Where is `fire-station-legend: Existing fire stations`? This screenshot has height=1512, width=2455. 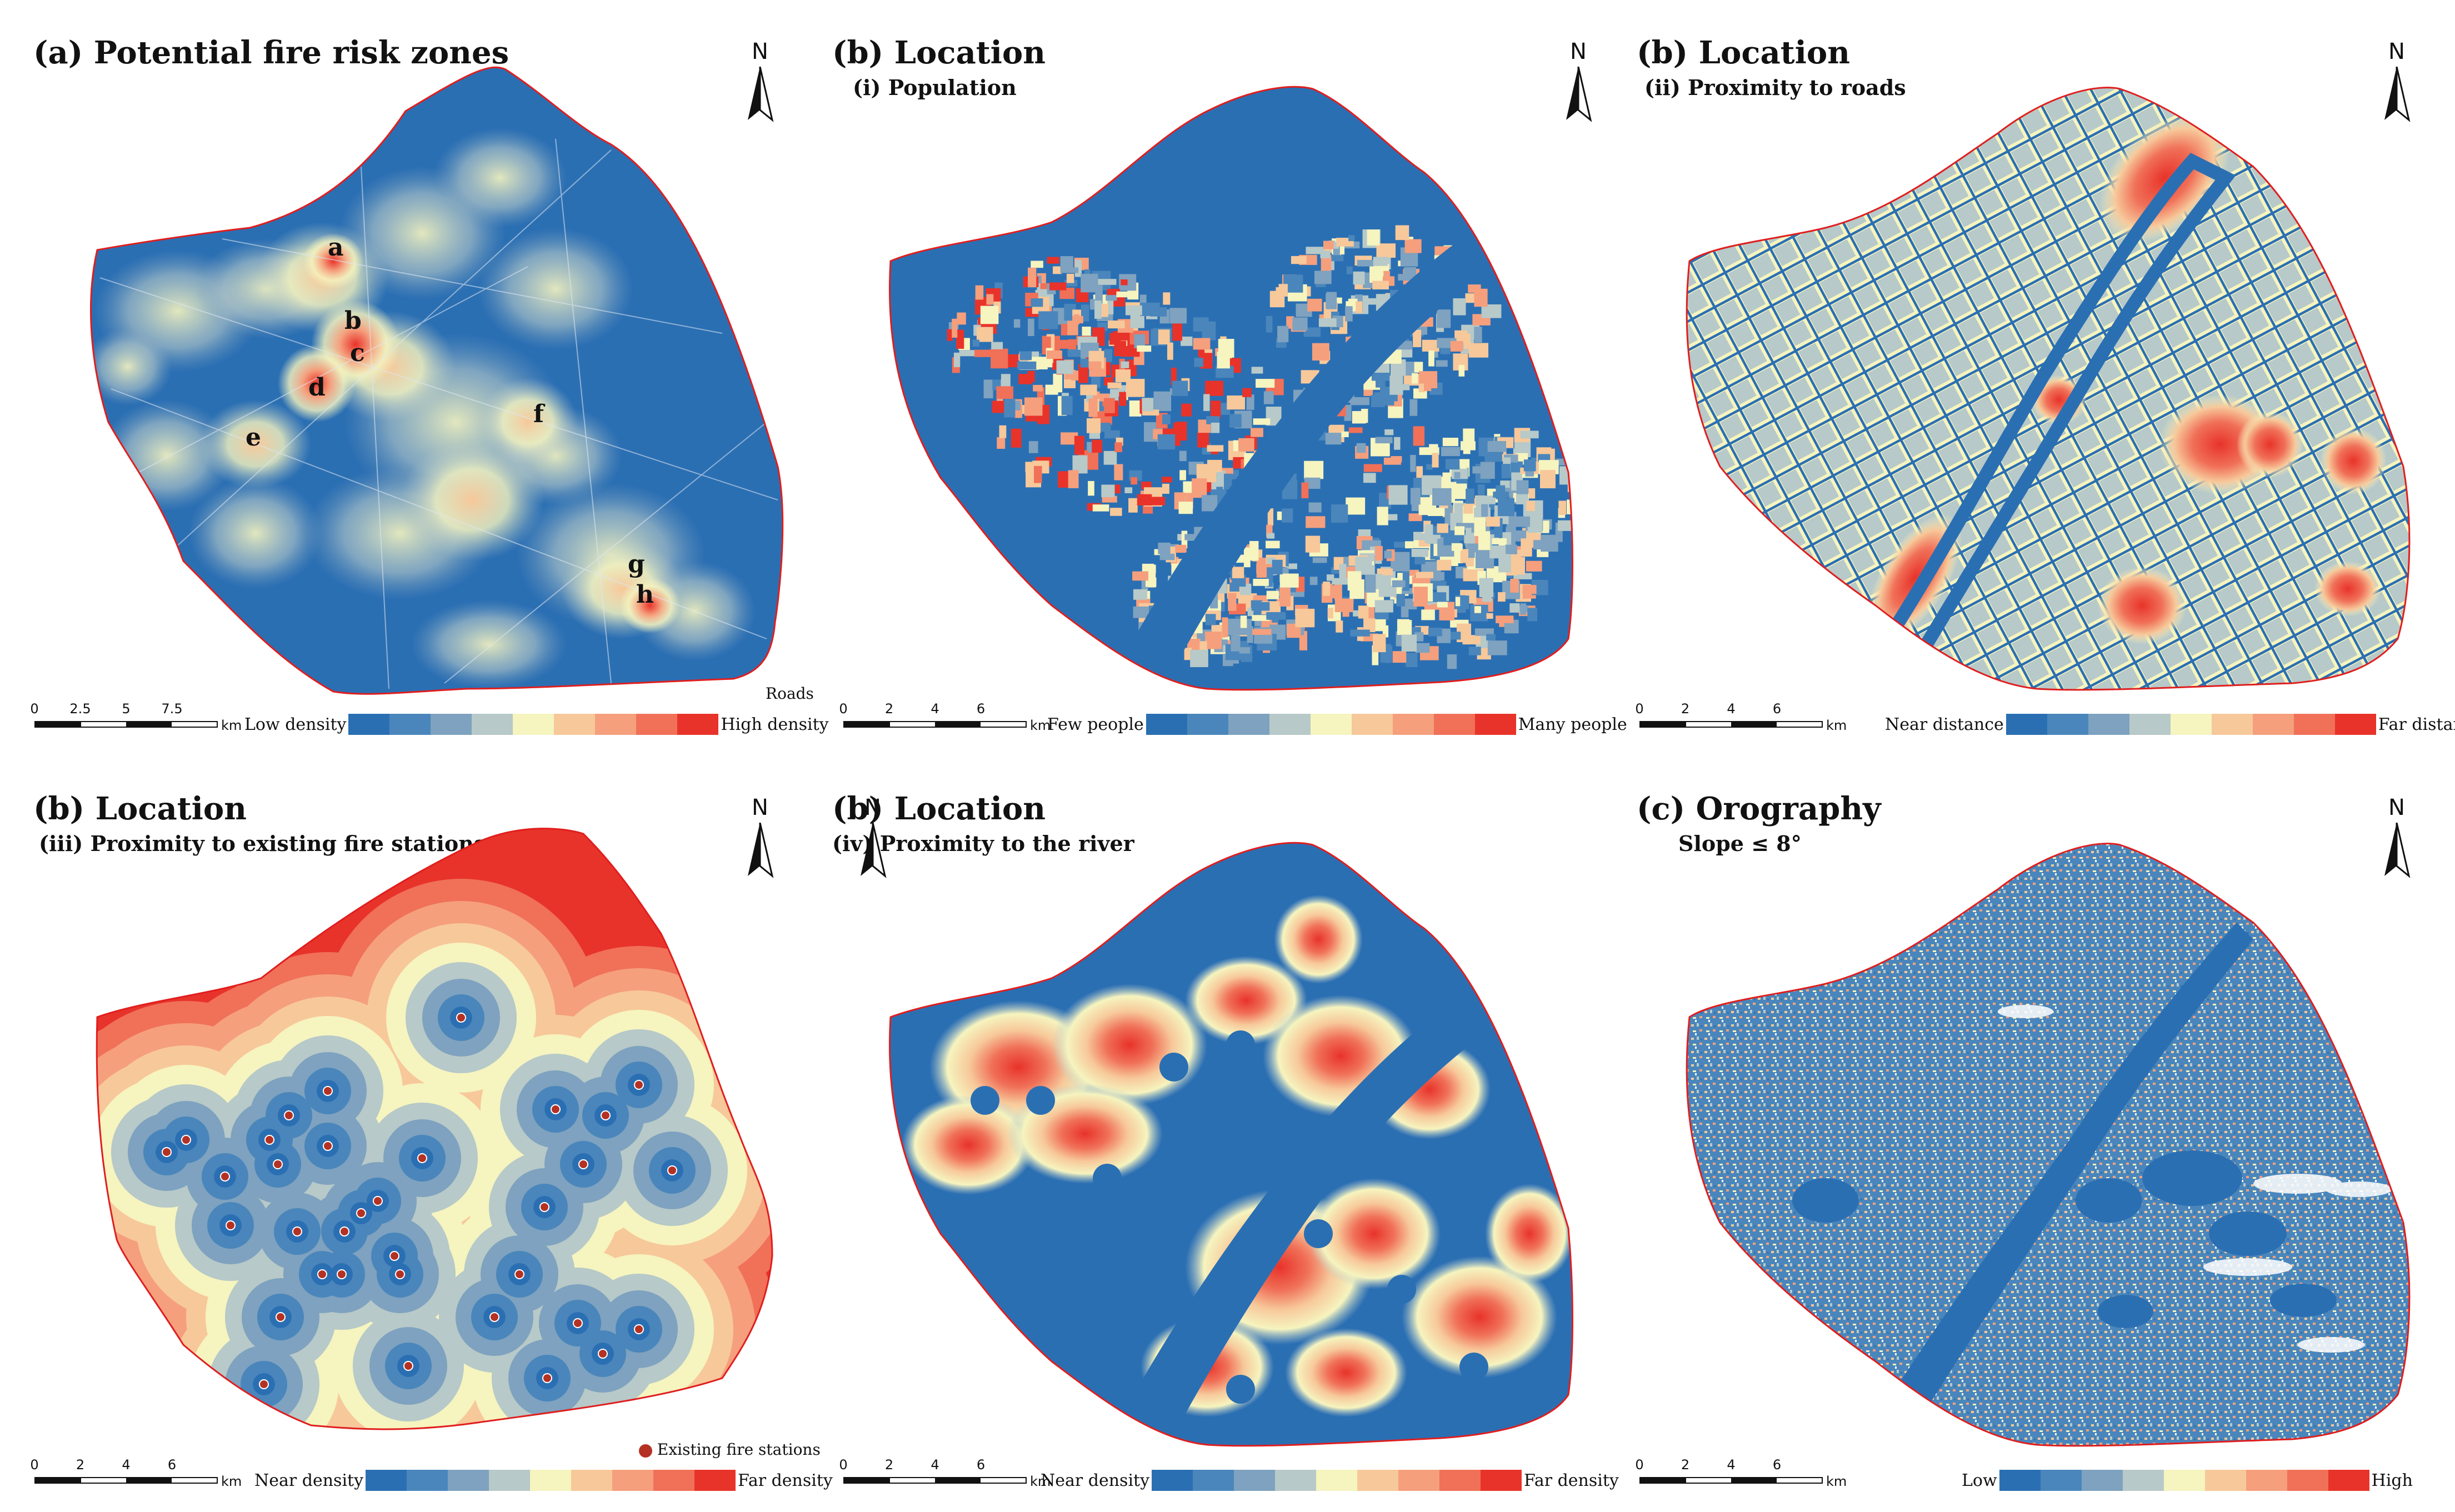
fire-station-legend: Existing fire stations is located at coordinates (730, 1449).